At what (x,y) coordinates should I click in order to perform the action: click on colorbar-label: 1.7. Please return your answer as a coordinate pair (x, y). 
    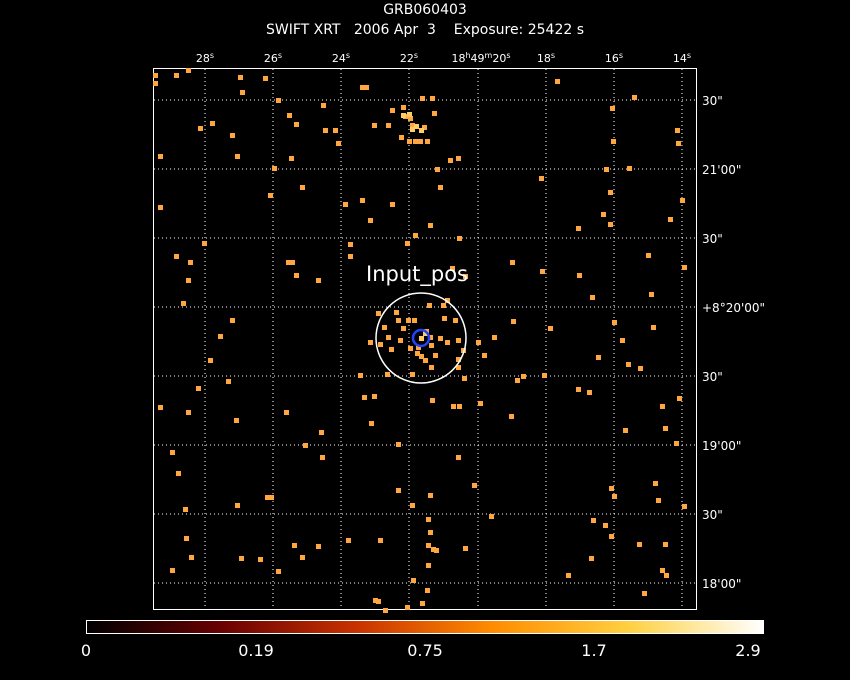
    Looking at the image, I should click on (594, 650).